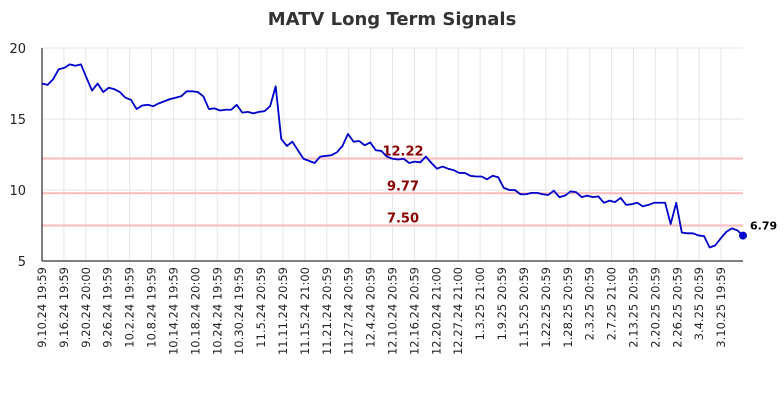 The width and height of the screenshot is (784, 400). I want to click on y-tick-label: 20, so click(17, 49).